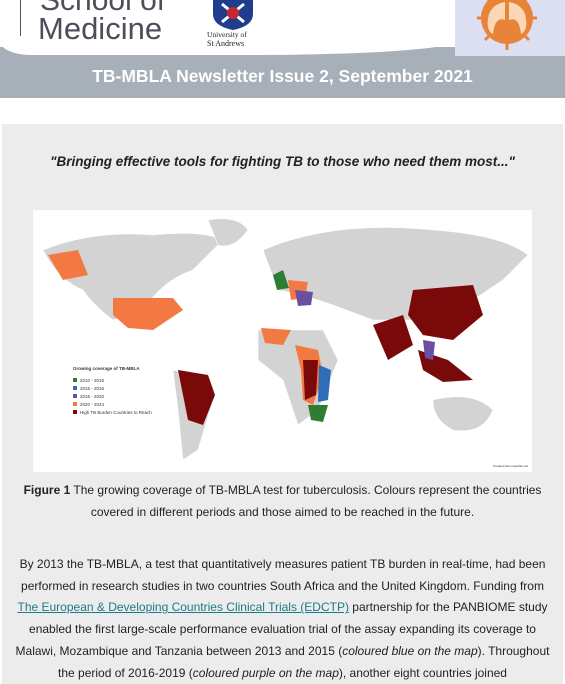 Image resolution: width=565 pixels, height=684 pixels. I want to click on text: ), another eight countries joined, so click(422, 672).